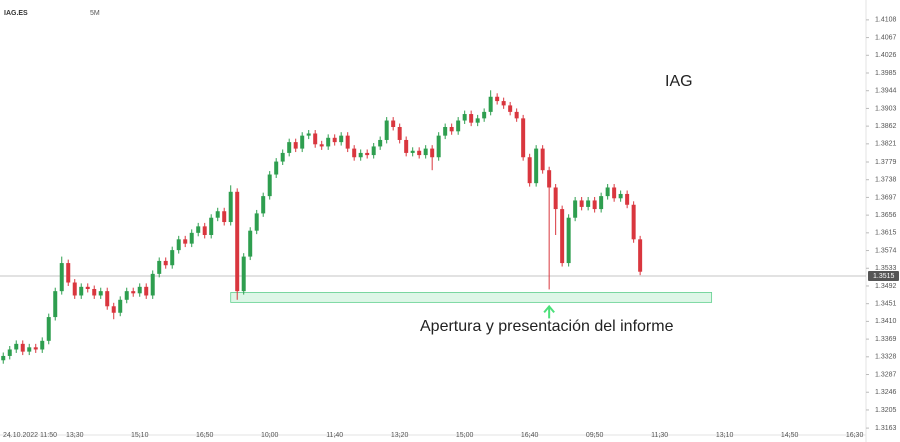 This screenshot has height=442, width=900. Describe the element at coordinates (334, 435) in the screenshot. I see `x-tick-label: 11:40` at that location.